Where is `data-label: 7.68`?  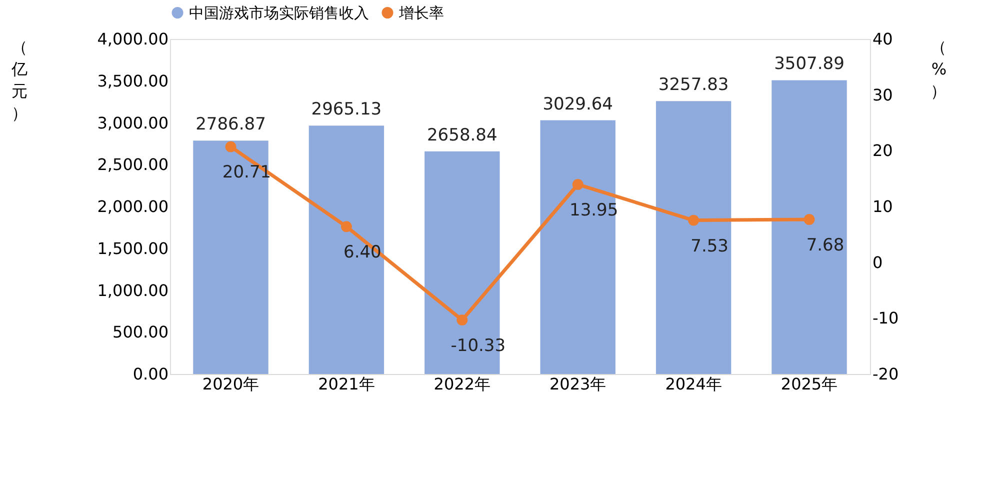 data-label: 7.68 is located at coordinates (825, 245).